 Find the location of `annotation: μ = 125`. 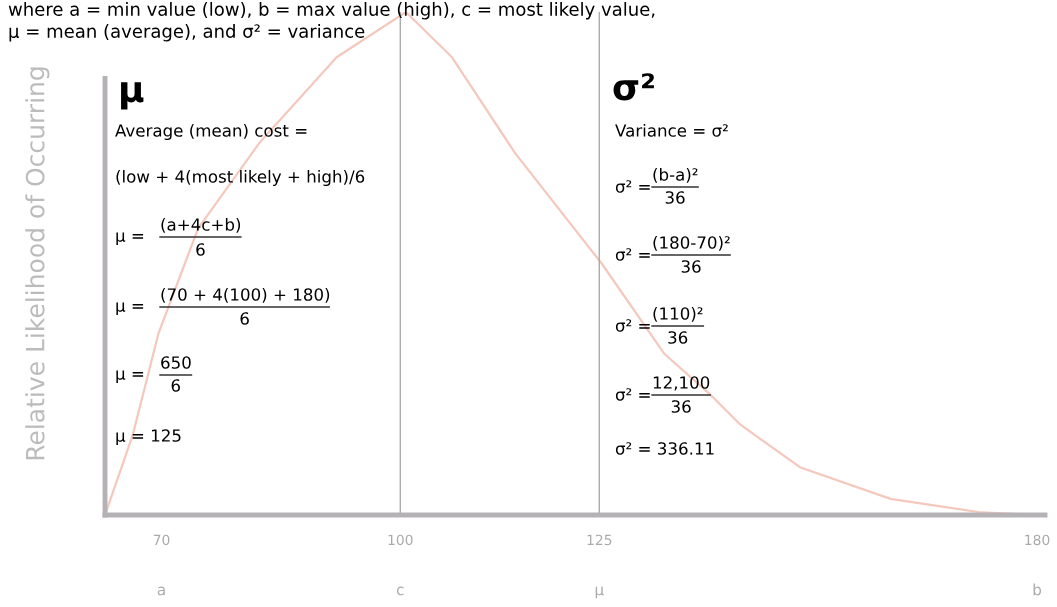

annotation: μ = 125 is located at coordinates (148, 437).